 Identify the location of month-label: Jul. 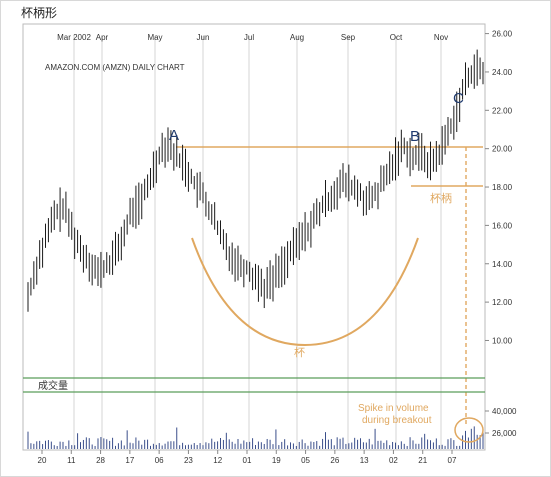
(249, 37).